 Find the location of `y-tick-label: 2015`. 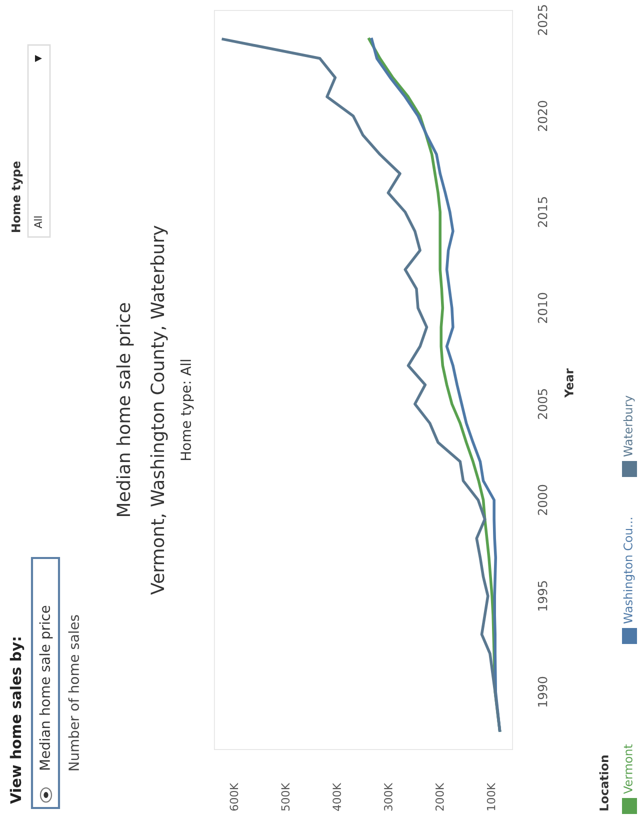

y-tick-label: 2015 is located at coordinates (543, 212).